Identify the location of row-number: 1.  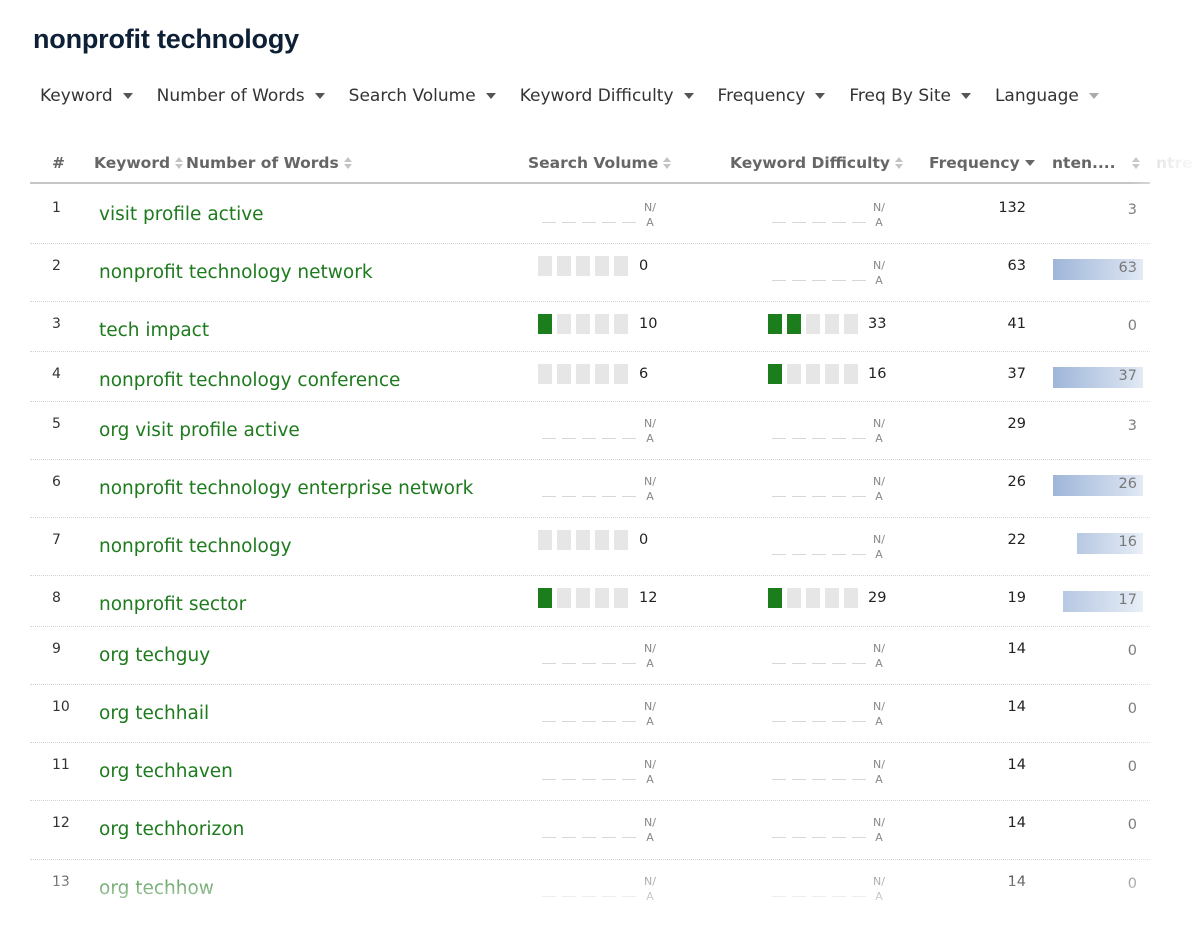
(56, 208).